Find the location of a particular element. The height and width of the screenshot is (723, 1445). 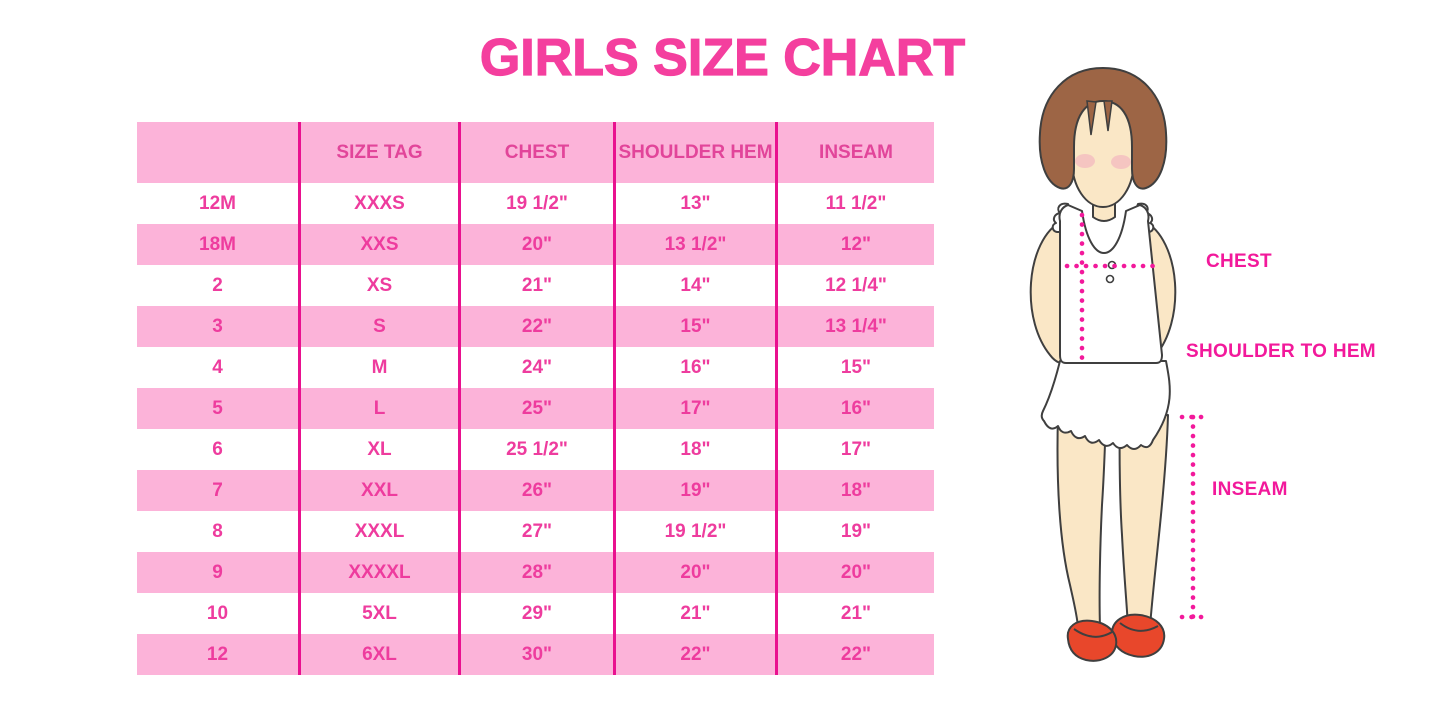

header-cell-empty is located at coordinates (217, 152).